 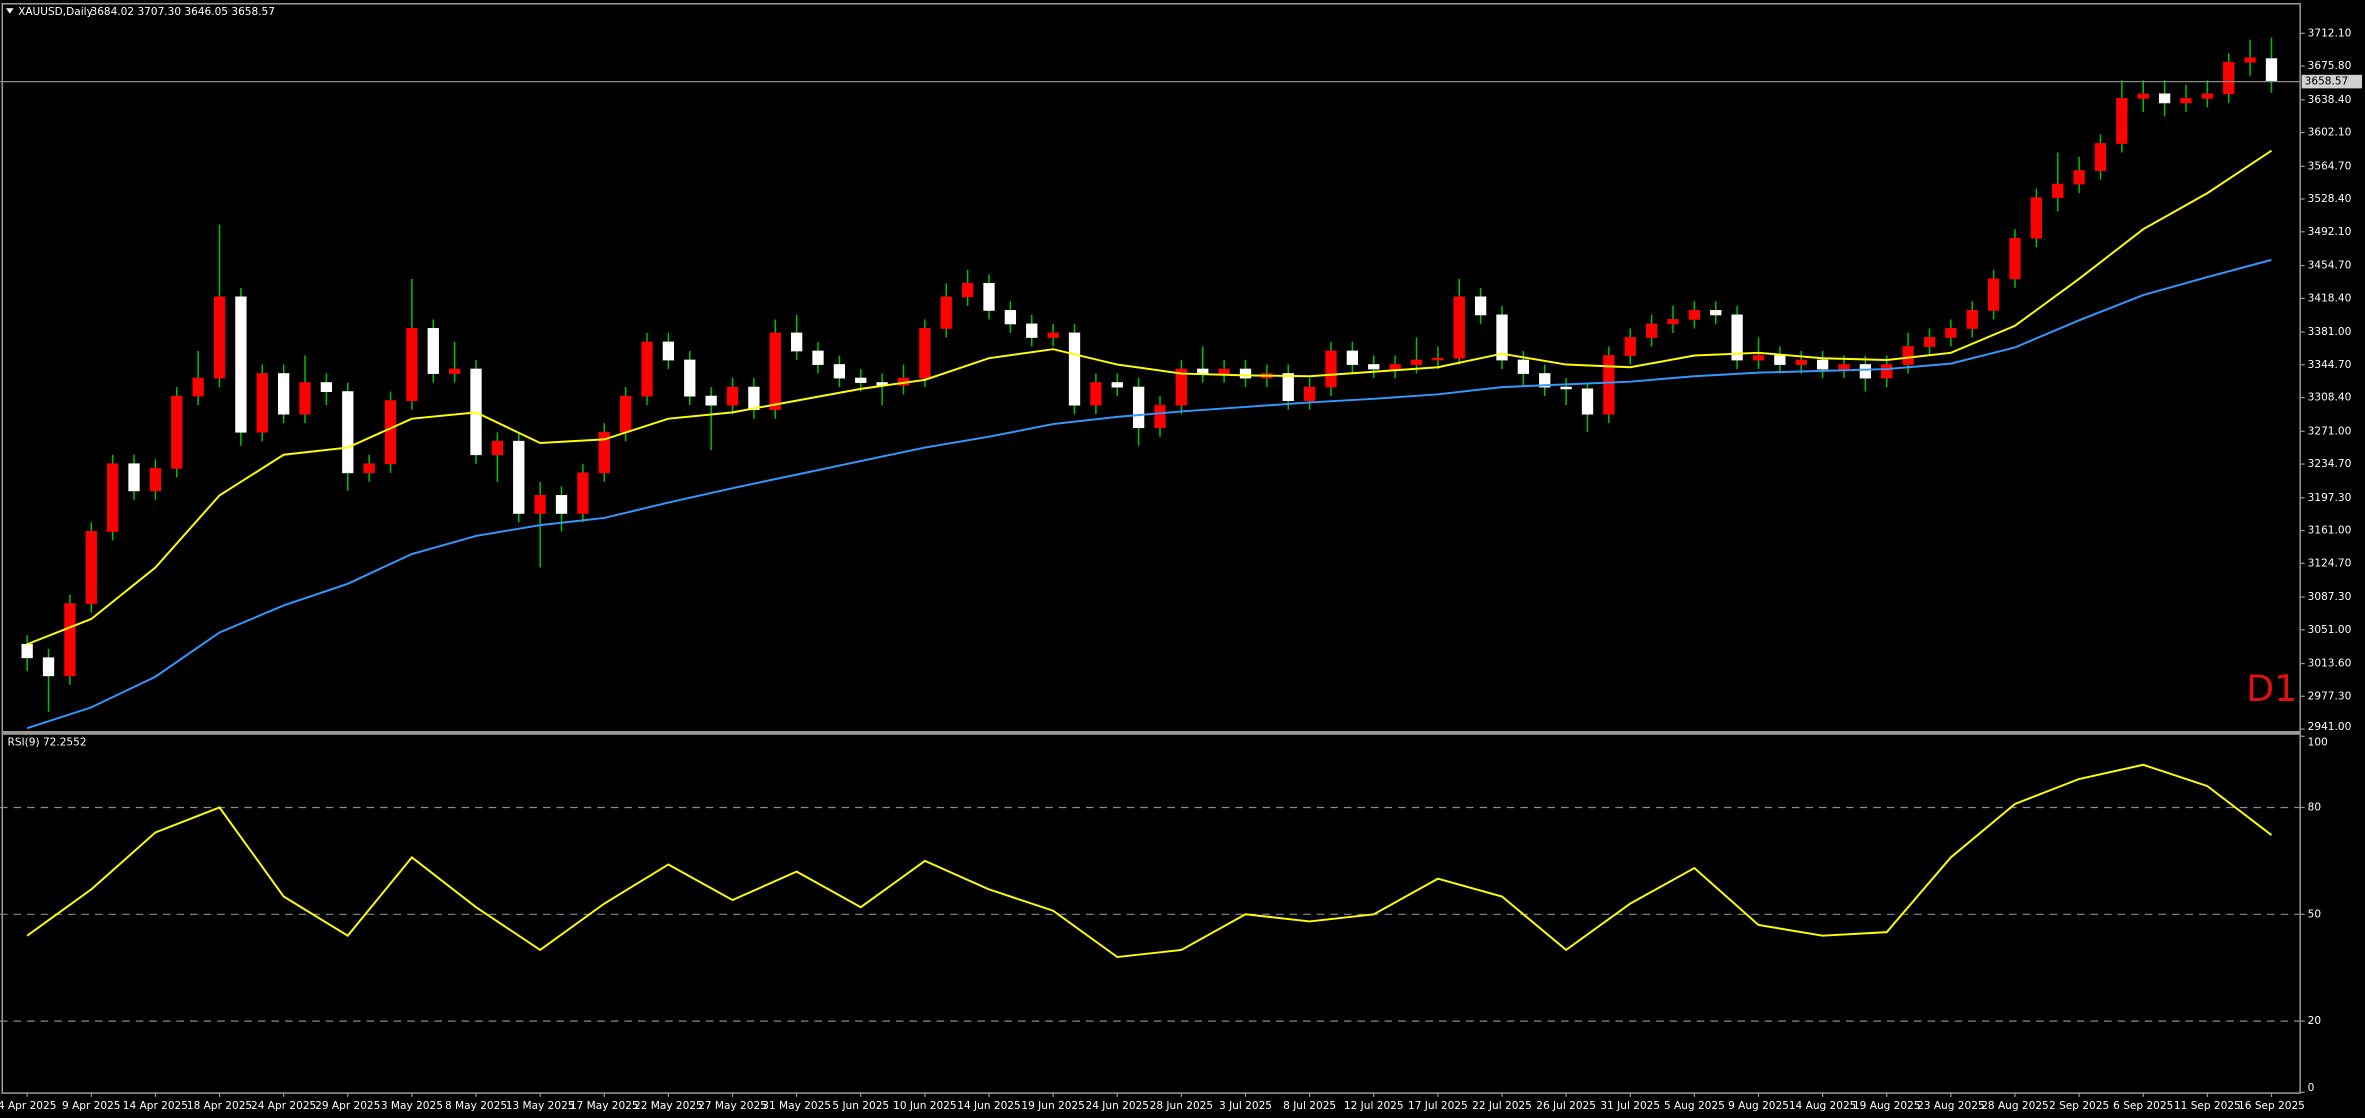 I want to click on x-tick-label: 6 Sep 2025, so click(x=2143, y=1106).